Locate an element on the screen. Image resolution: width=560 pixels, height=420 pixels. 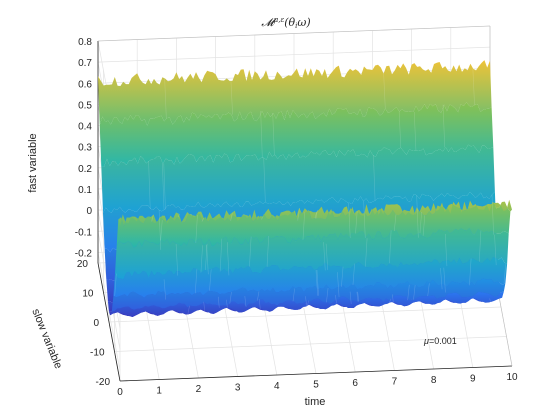
x-tick-label: 0 is located at coordinates (120, 392).